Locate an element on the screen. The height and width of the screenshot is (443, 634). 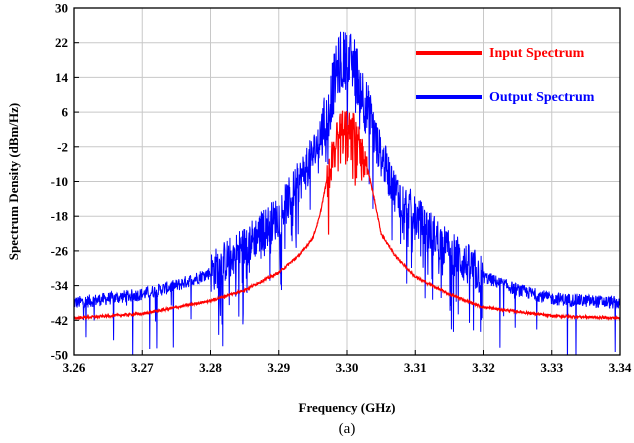
x-tick-label: 3.30 is located at coordinates (347, 367).